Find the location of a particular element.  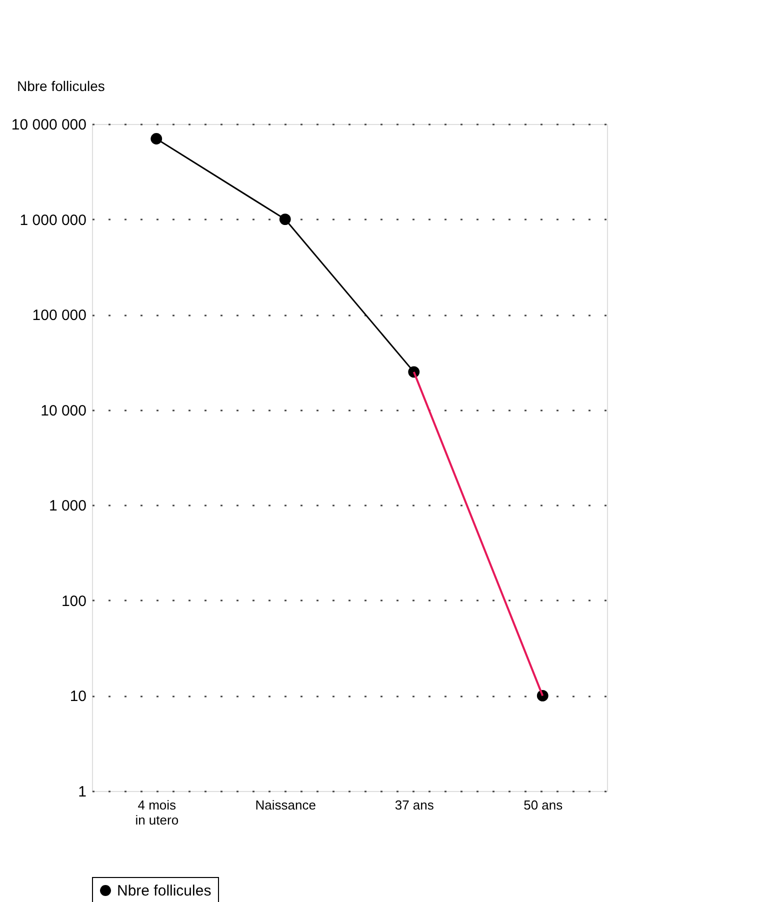

y-tick-label: 100 is located at coordinates (73, 601).